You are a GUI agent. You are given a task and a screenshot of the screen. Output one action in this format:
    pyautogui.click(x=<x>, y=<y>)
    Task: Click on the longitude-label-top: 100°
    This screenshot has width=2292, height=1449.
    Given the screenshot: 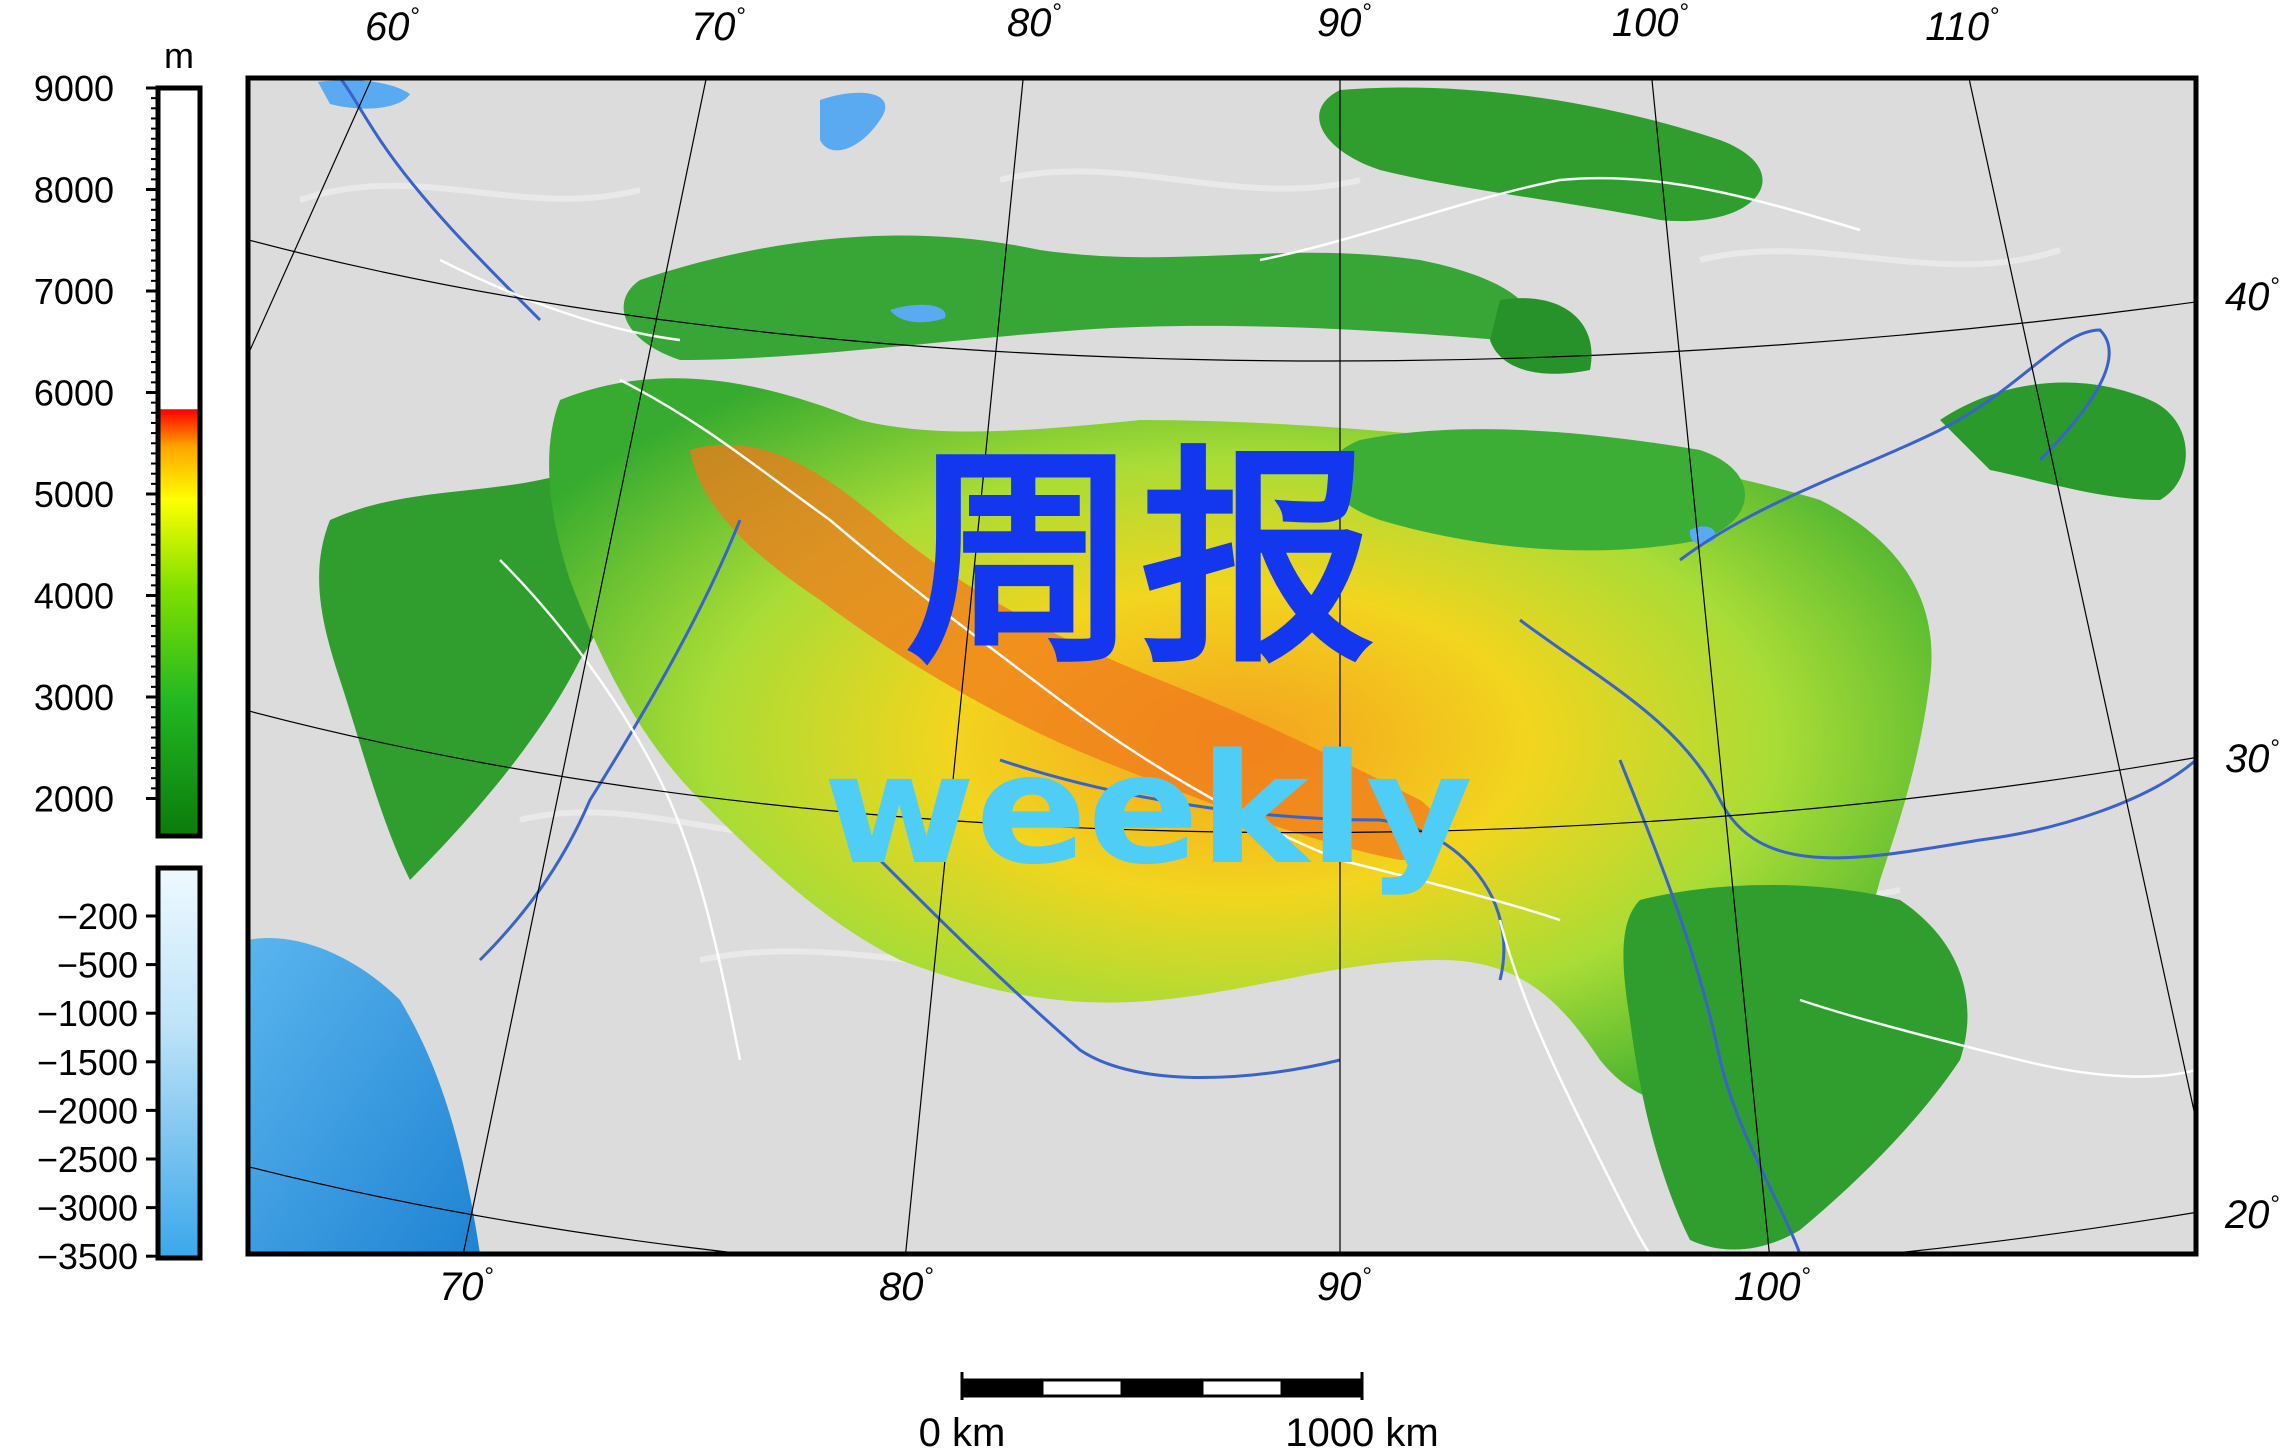 What is the action you would take?
    pyautogui.click(x=1650, y=22)
    